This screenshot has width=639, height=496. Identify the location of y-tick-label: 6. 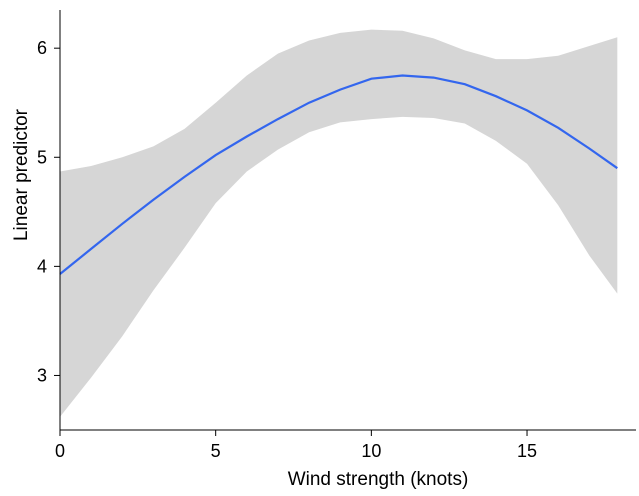
(42, 48).